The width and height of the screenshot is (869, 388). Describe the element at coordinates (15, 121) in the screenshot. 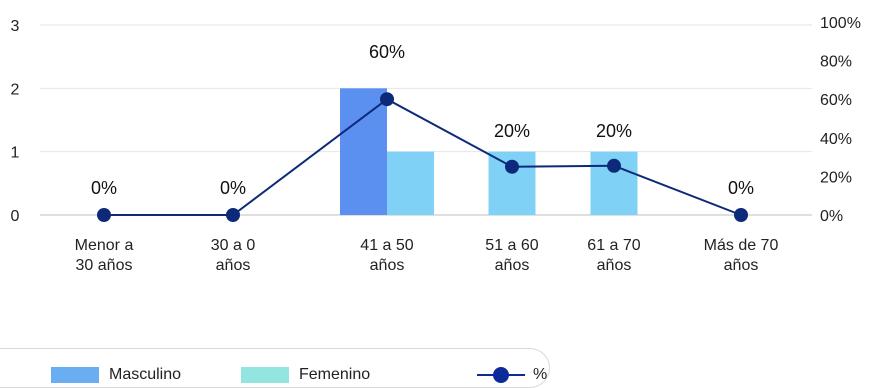

I see `left-axis-ticks: 0 1 2 3` at that location.